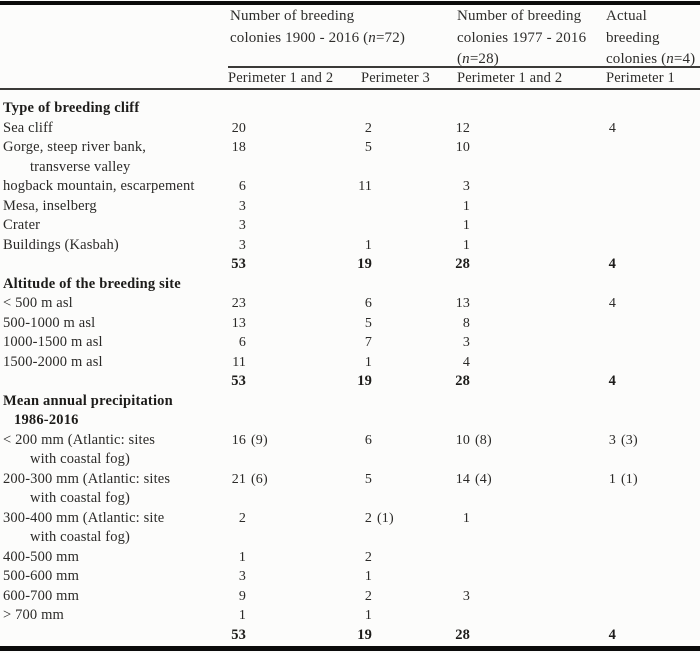  Describe the element at coordinates (242, 596) in the screenshot. I see `cell-colonies-1900-2016-perimeter-1-2: 9` at that location.